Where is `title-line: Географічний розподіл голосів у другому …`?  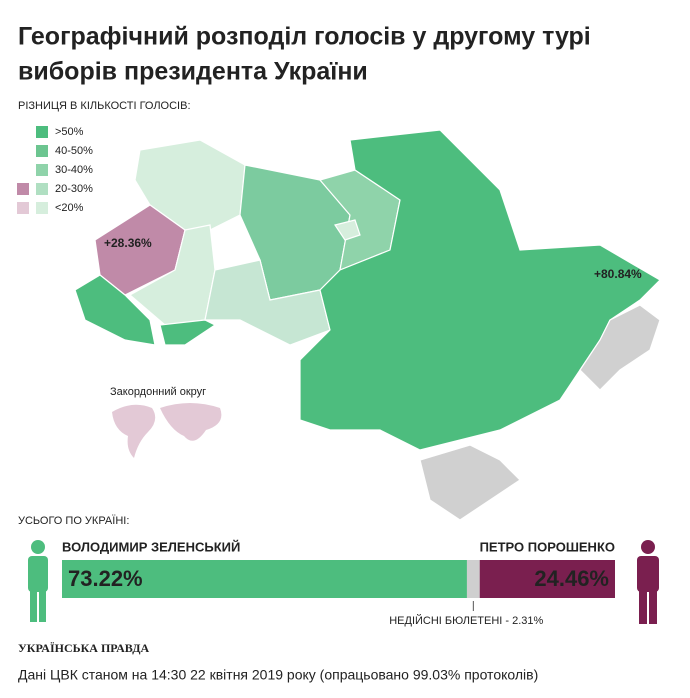
title-line: Географічний розподіл голосів у другому … is located at coordinates (304, 37).